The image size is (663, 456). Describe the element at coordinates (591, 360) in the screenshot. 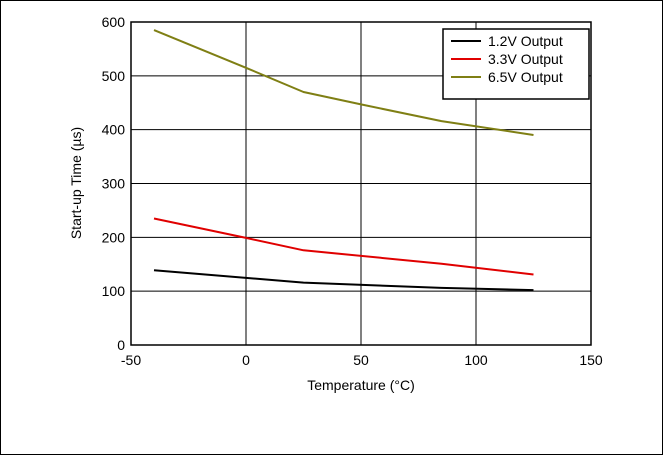

I see `x-tick-label: 150` at that location.